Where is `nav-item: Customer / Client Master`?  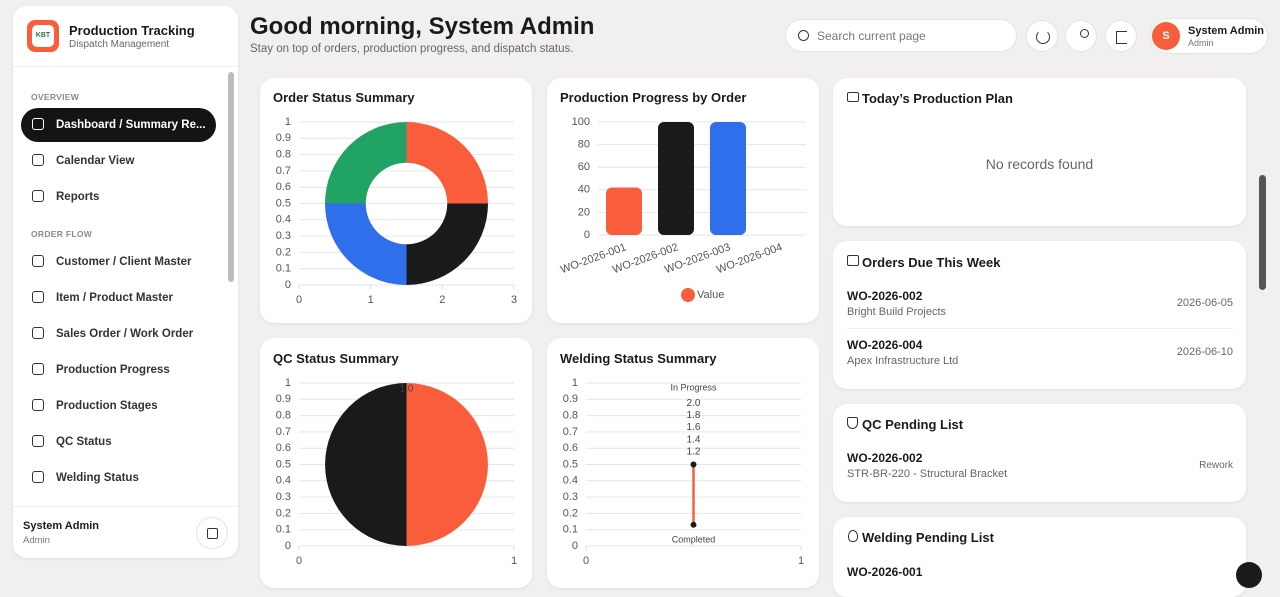
nav-item: Customer / Client Master is located at coordinates (118, 262).